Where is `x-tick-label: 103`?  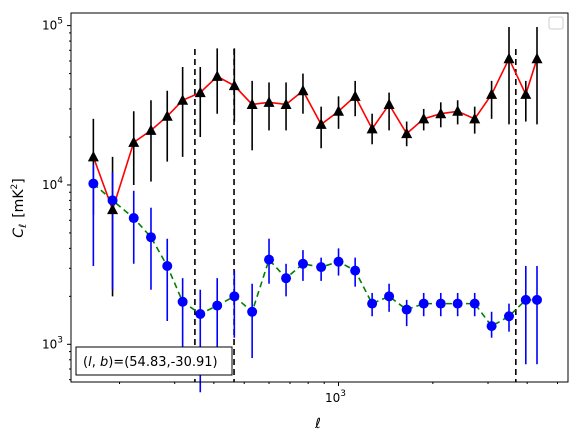
x-tick-label: 103 is located at coordinates (335, 397).